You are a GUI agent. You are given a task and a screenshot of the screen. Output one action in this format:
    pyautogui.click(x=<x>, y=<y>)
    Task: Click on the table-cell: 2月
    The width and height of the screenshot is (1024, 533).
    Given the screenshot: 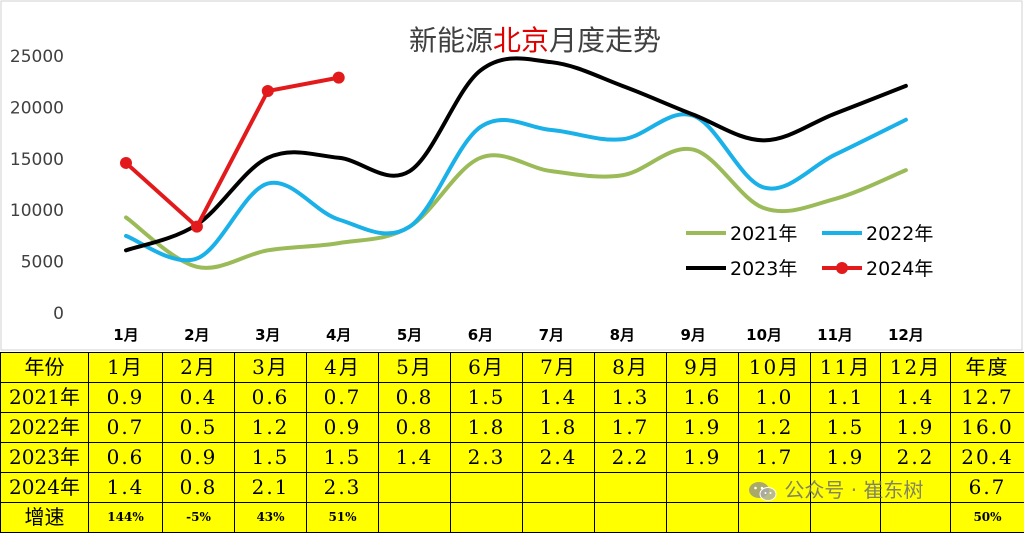 What is the action you would take?
    pyautogui.click(x=199, y=368)
    